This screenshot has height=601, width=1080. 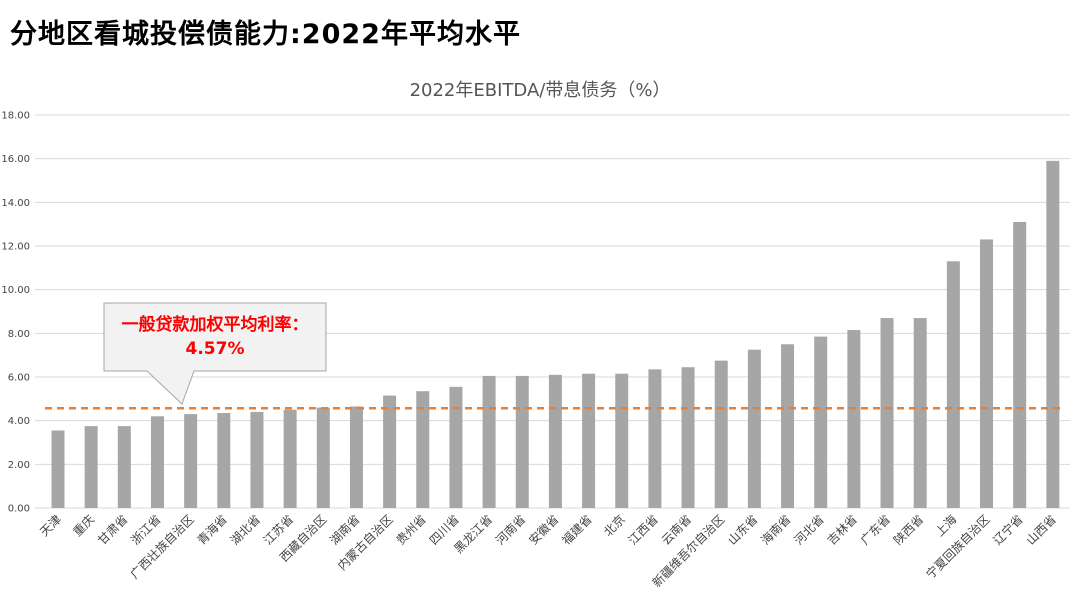 What do you see at coordinates (15, 290) in the screenshot?
I see `y-tick-label: 10.00` at bounding box center [15, 290].